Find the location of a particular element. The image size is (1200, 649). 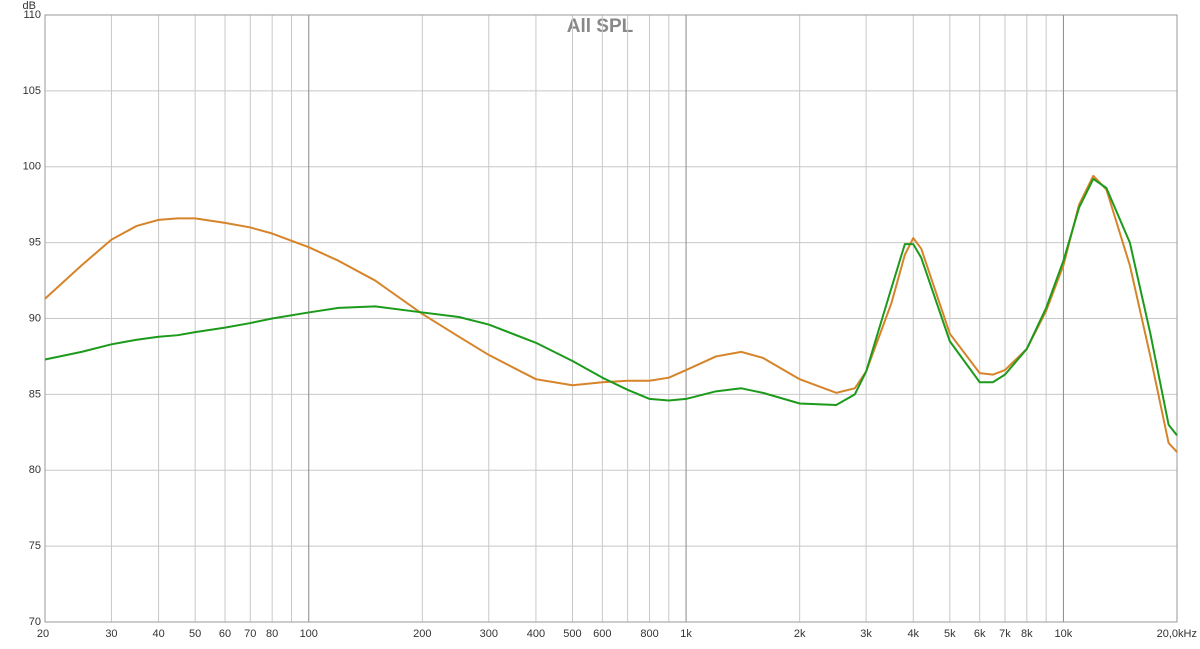

x-tick-label: 60 is located at coordinates (225, 634).